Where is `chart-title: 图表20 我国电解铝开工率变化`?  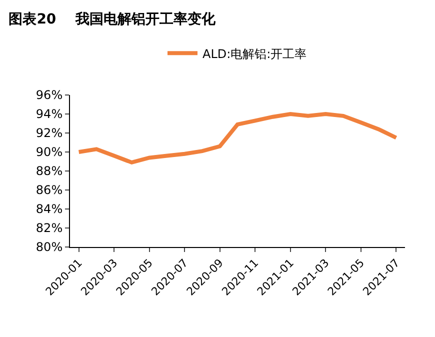 chart-title: 图表20 我国电解铝开工率变化 is located at coordinates (112, 19).